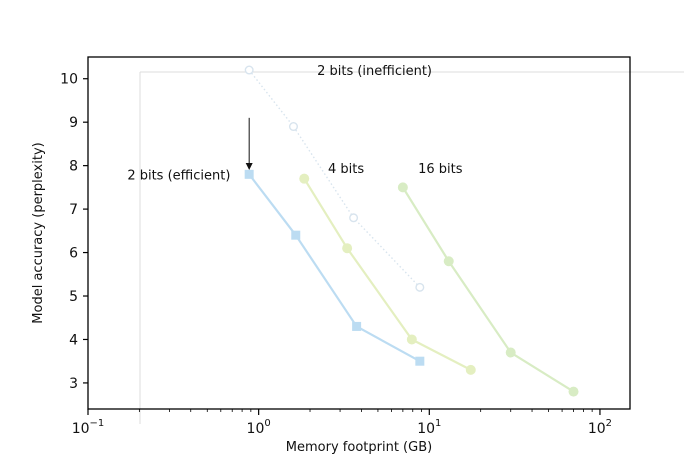  Describe the element at coordinates (69, 80) in the screenshot. I see `y-tick-label: 10` at that location.